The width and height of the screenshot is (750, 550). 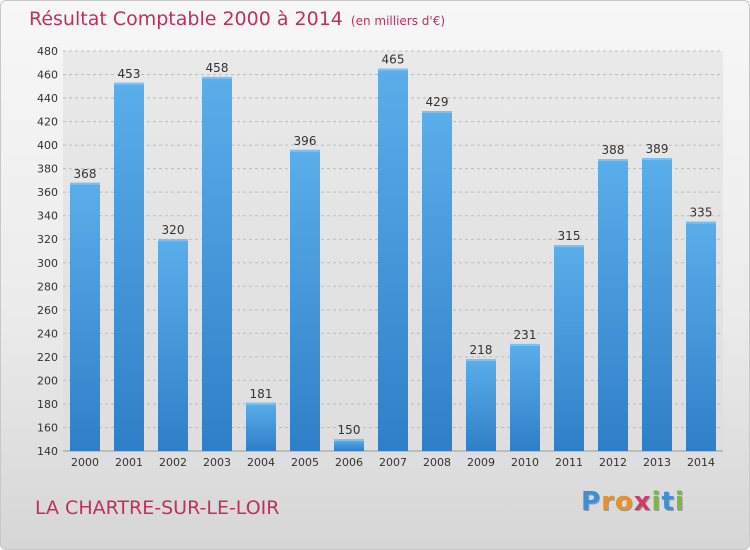 I want to click on x-tick-label: 2001, so click(x=129, y=462).